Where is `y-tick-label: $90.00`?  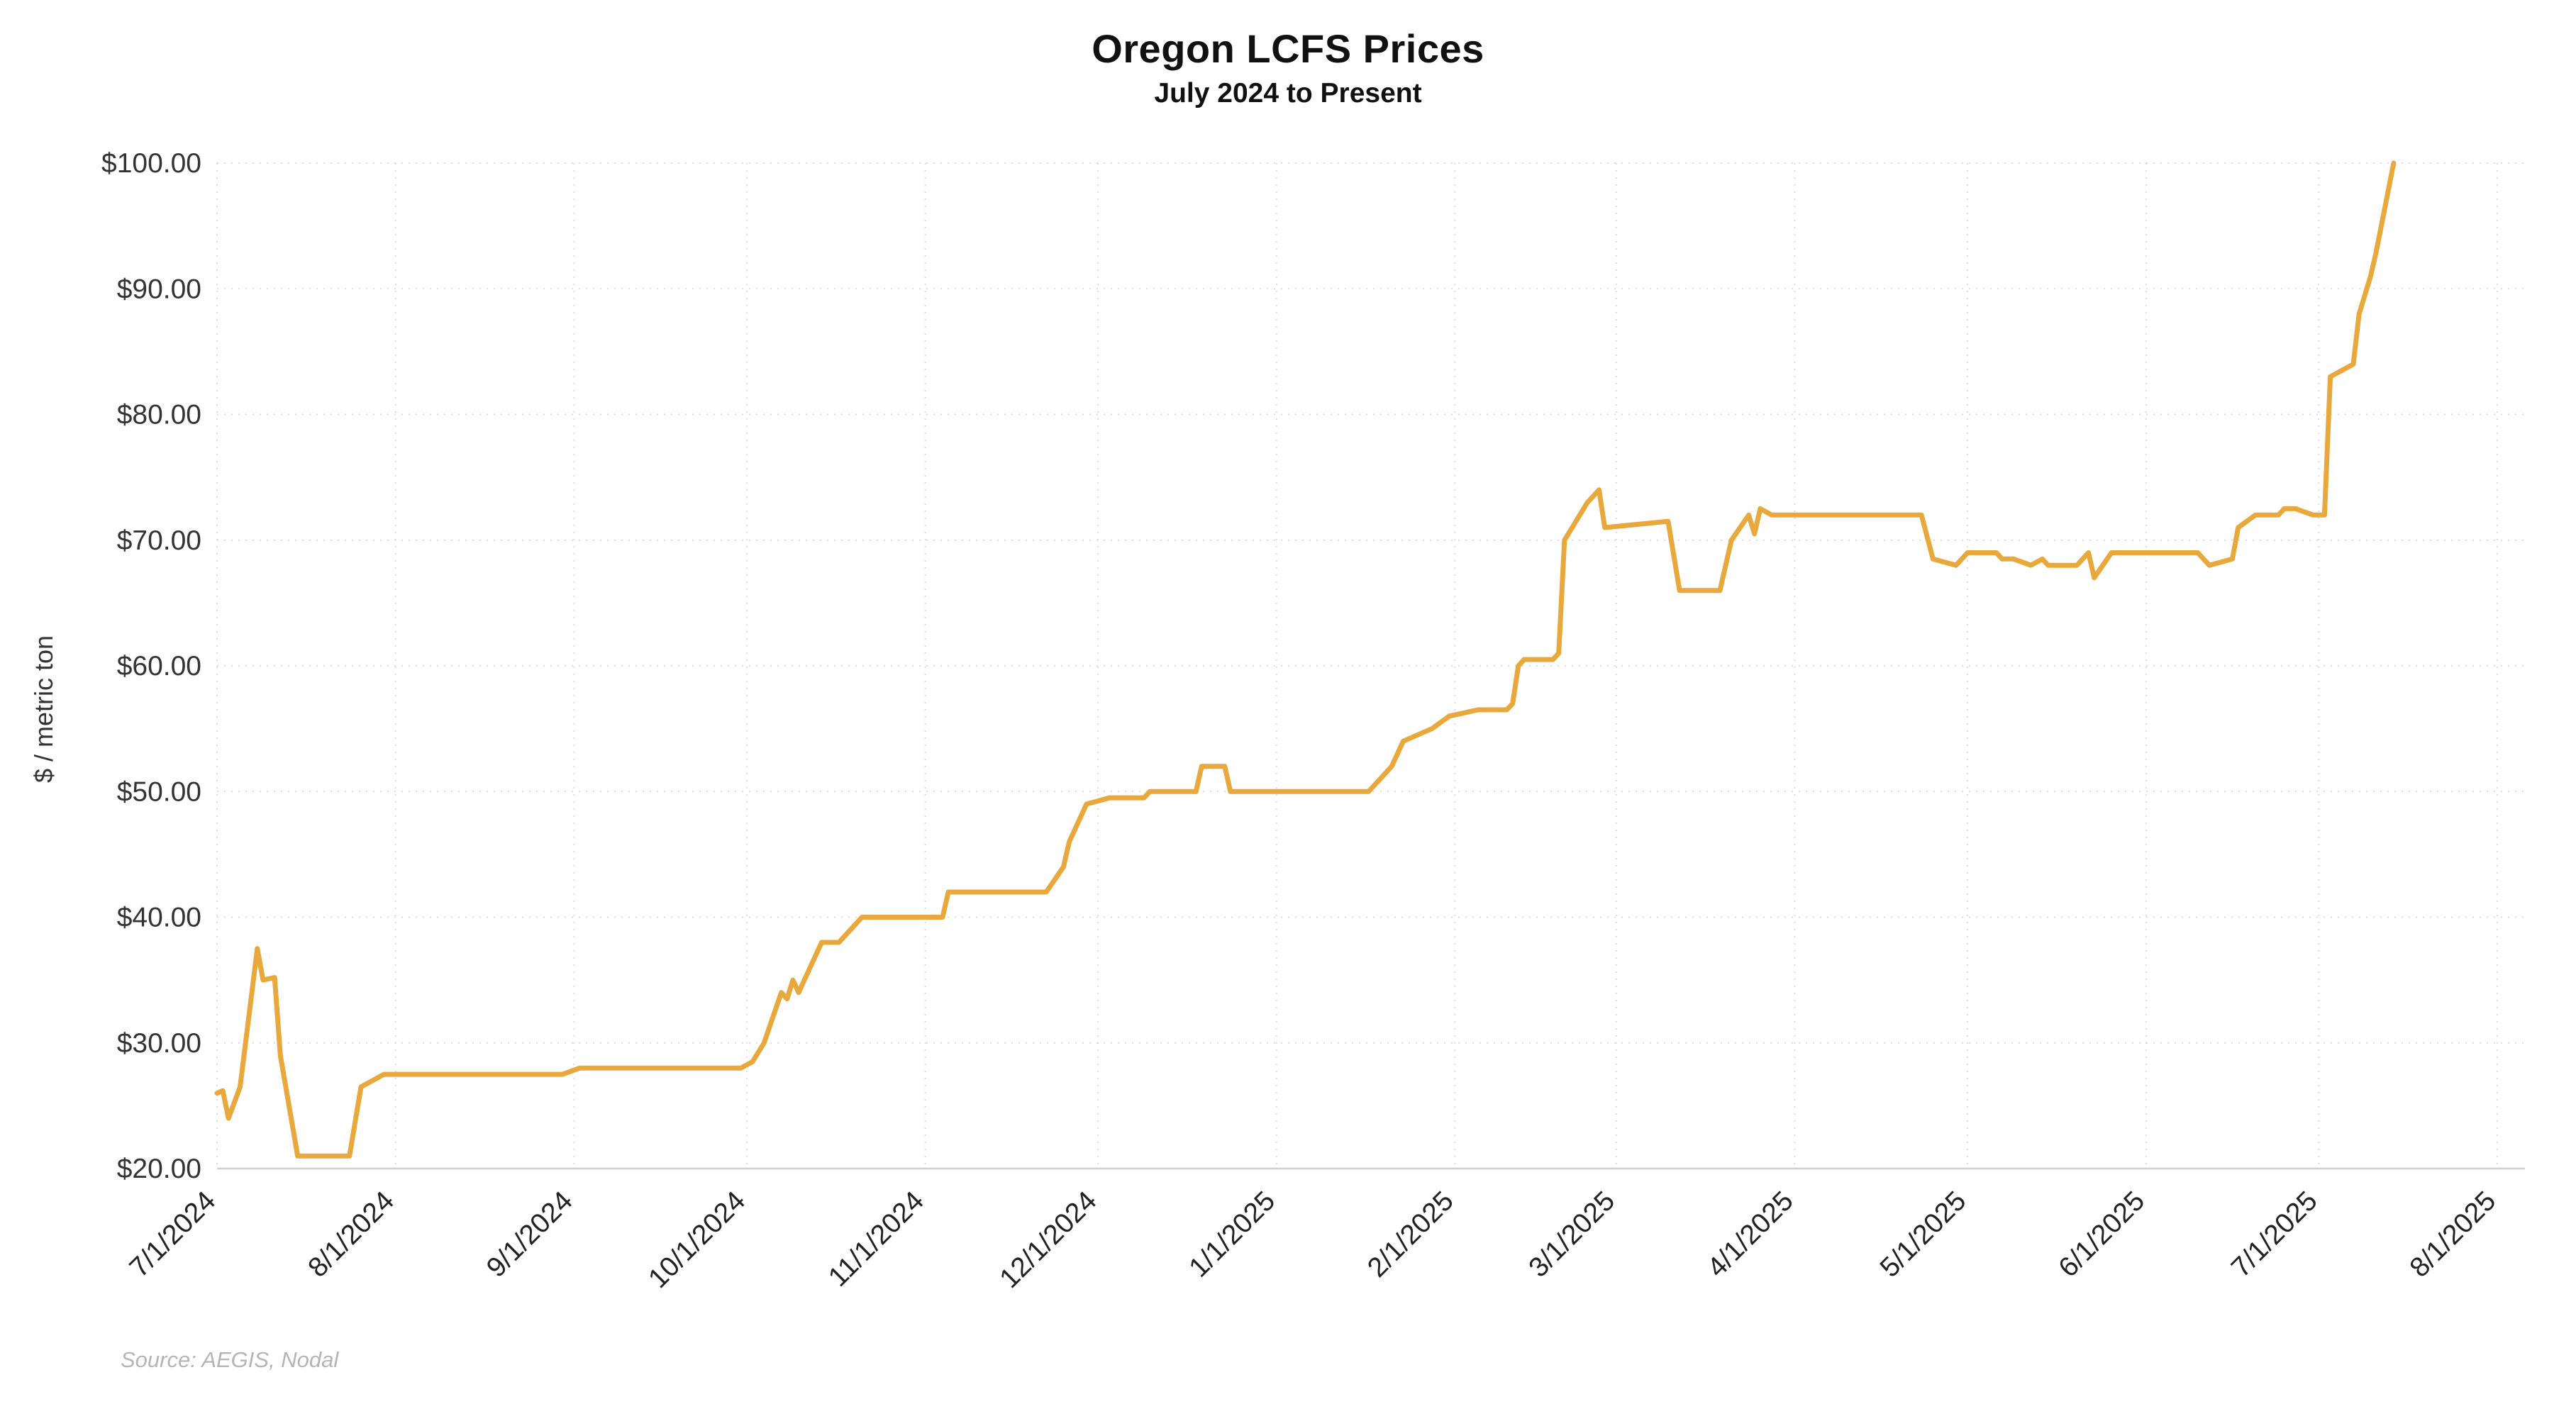
y-tick-label: $90.00 is located at coordinates (159, 289).